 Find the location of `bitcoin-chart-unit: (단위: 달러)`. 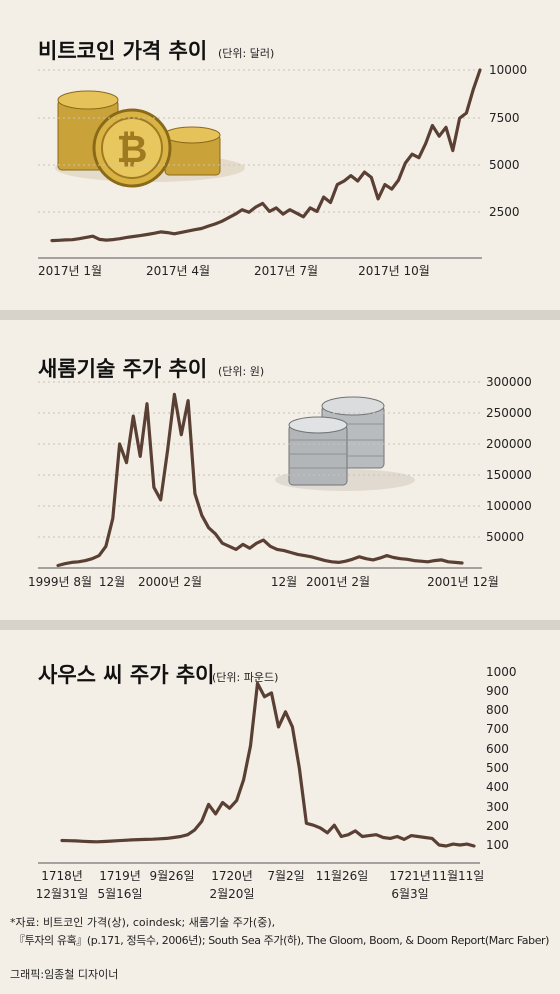

bitcoin-chart-unit: (단위: 달러) is located at coordinates (246, 53).